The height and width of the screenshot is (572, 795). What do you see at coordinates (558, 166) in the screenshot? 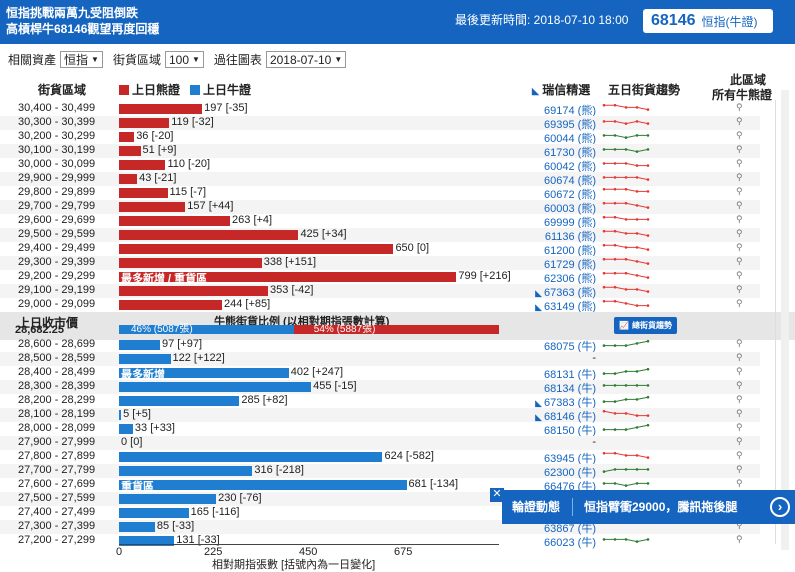
I see `warrant-code-link: 60042 (熊)` at bounding box center [558, 166].